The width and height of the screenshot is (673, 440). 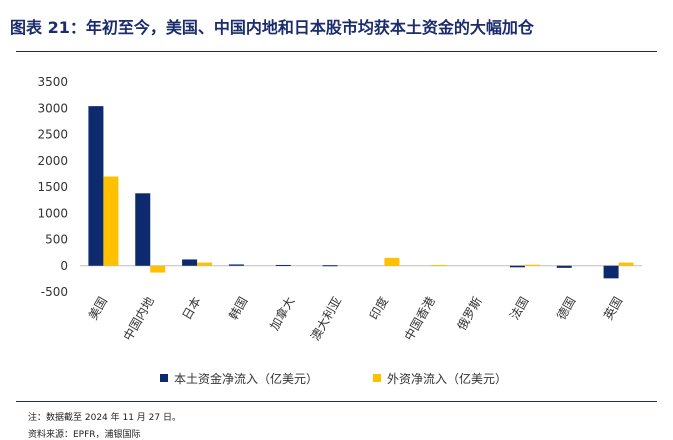 I want to click on x-axis-categories: 美国 中国内地 日本 韩国 加拿大 澳大利亚 印度 中国香港 俄罗斯 法国 德国 英国, so click(x=355, y=318).